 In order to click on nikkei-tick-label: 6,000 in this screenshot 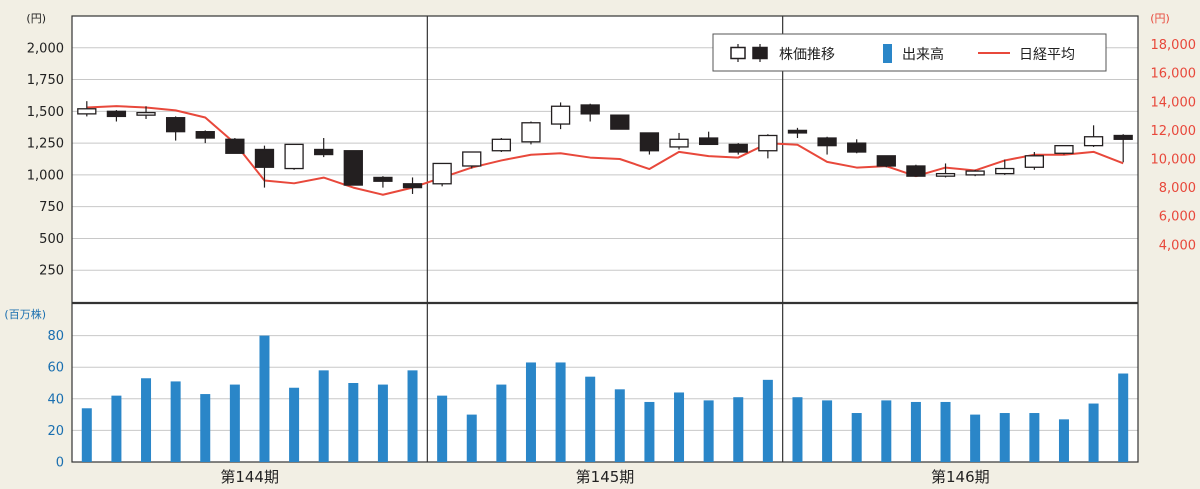, I will do `click(1177, 217)`.